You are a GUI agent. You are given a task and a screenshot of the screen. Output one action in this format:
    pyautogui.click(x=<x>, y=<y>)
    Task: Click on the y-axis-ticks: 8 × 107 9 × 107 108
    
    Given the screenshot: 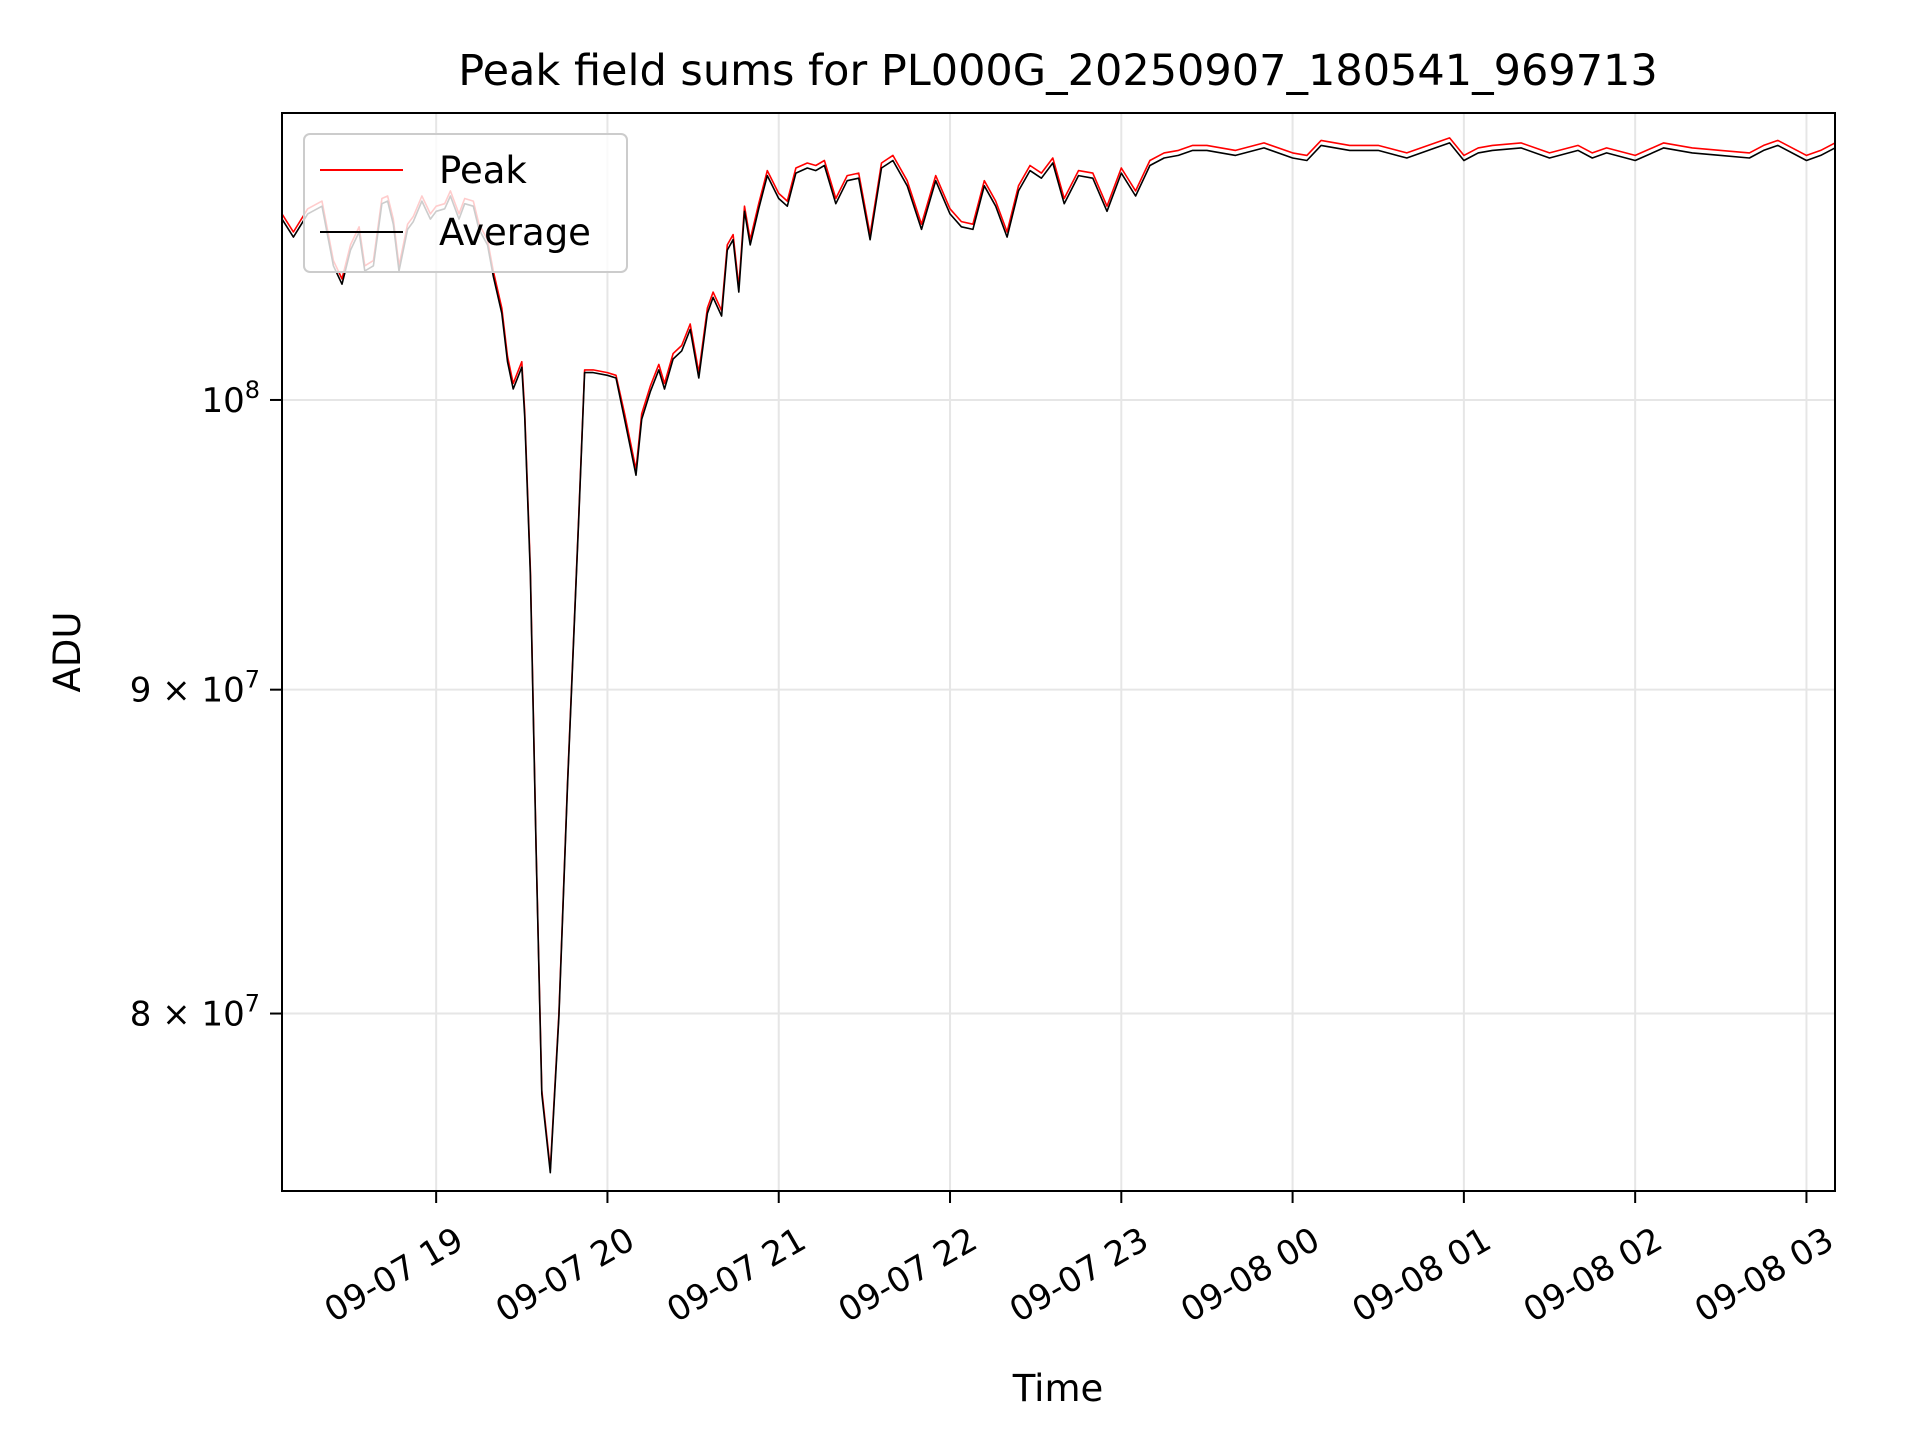 What is the action you would take?
    pyautogui.click(x=206, y=705)
    